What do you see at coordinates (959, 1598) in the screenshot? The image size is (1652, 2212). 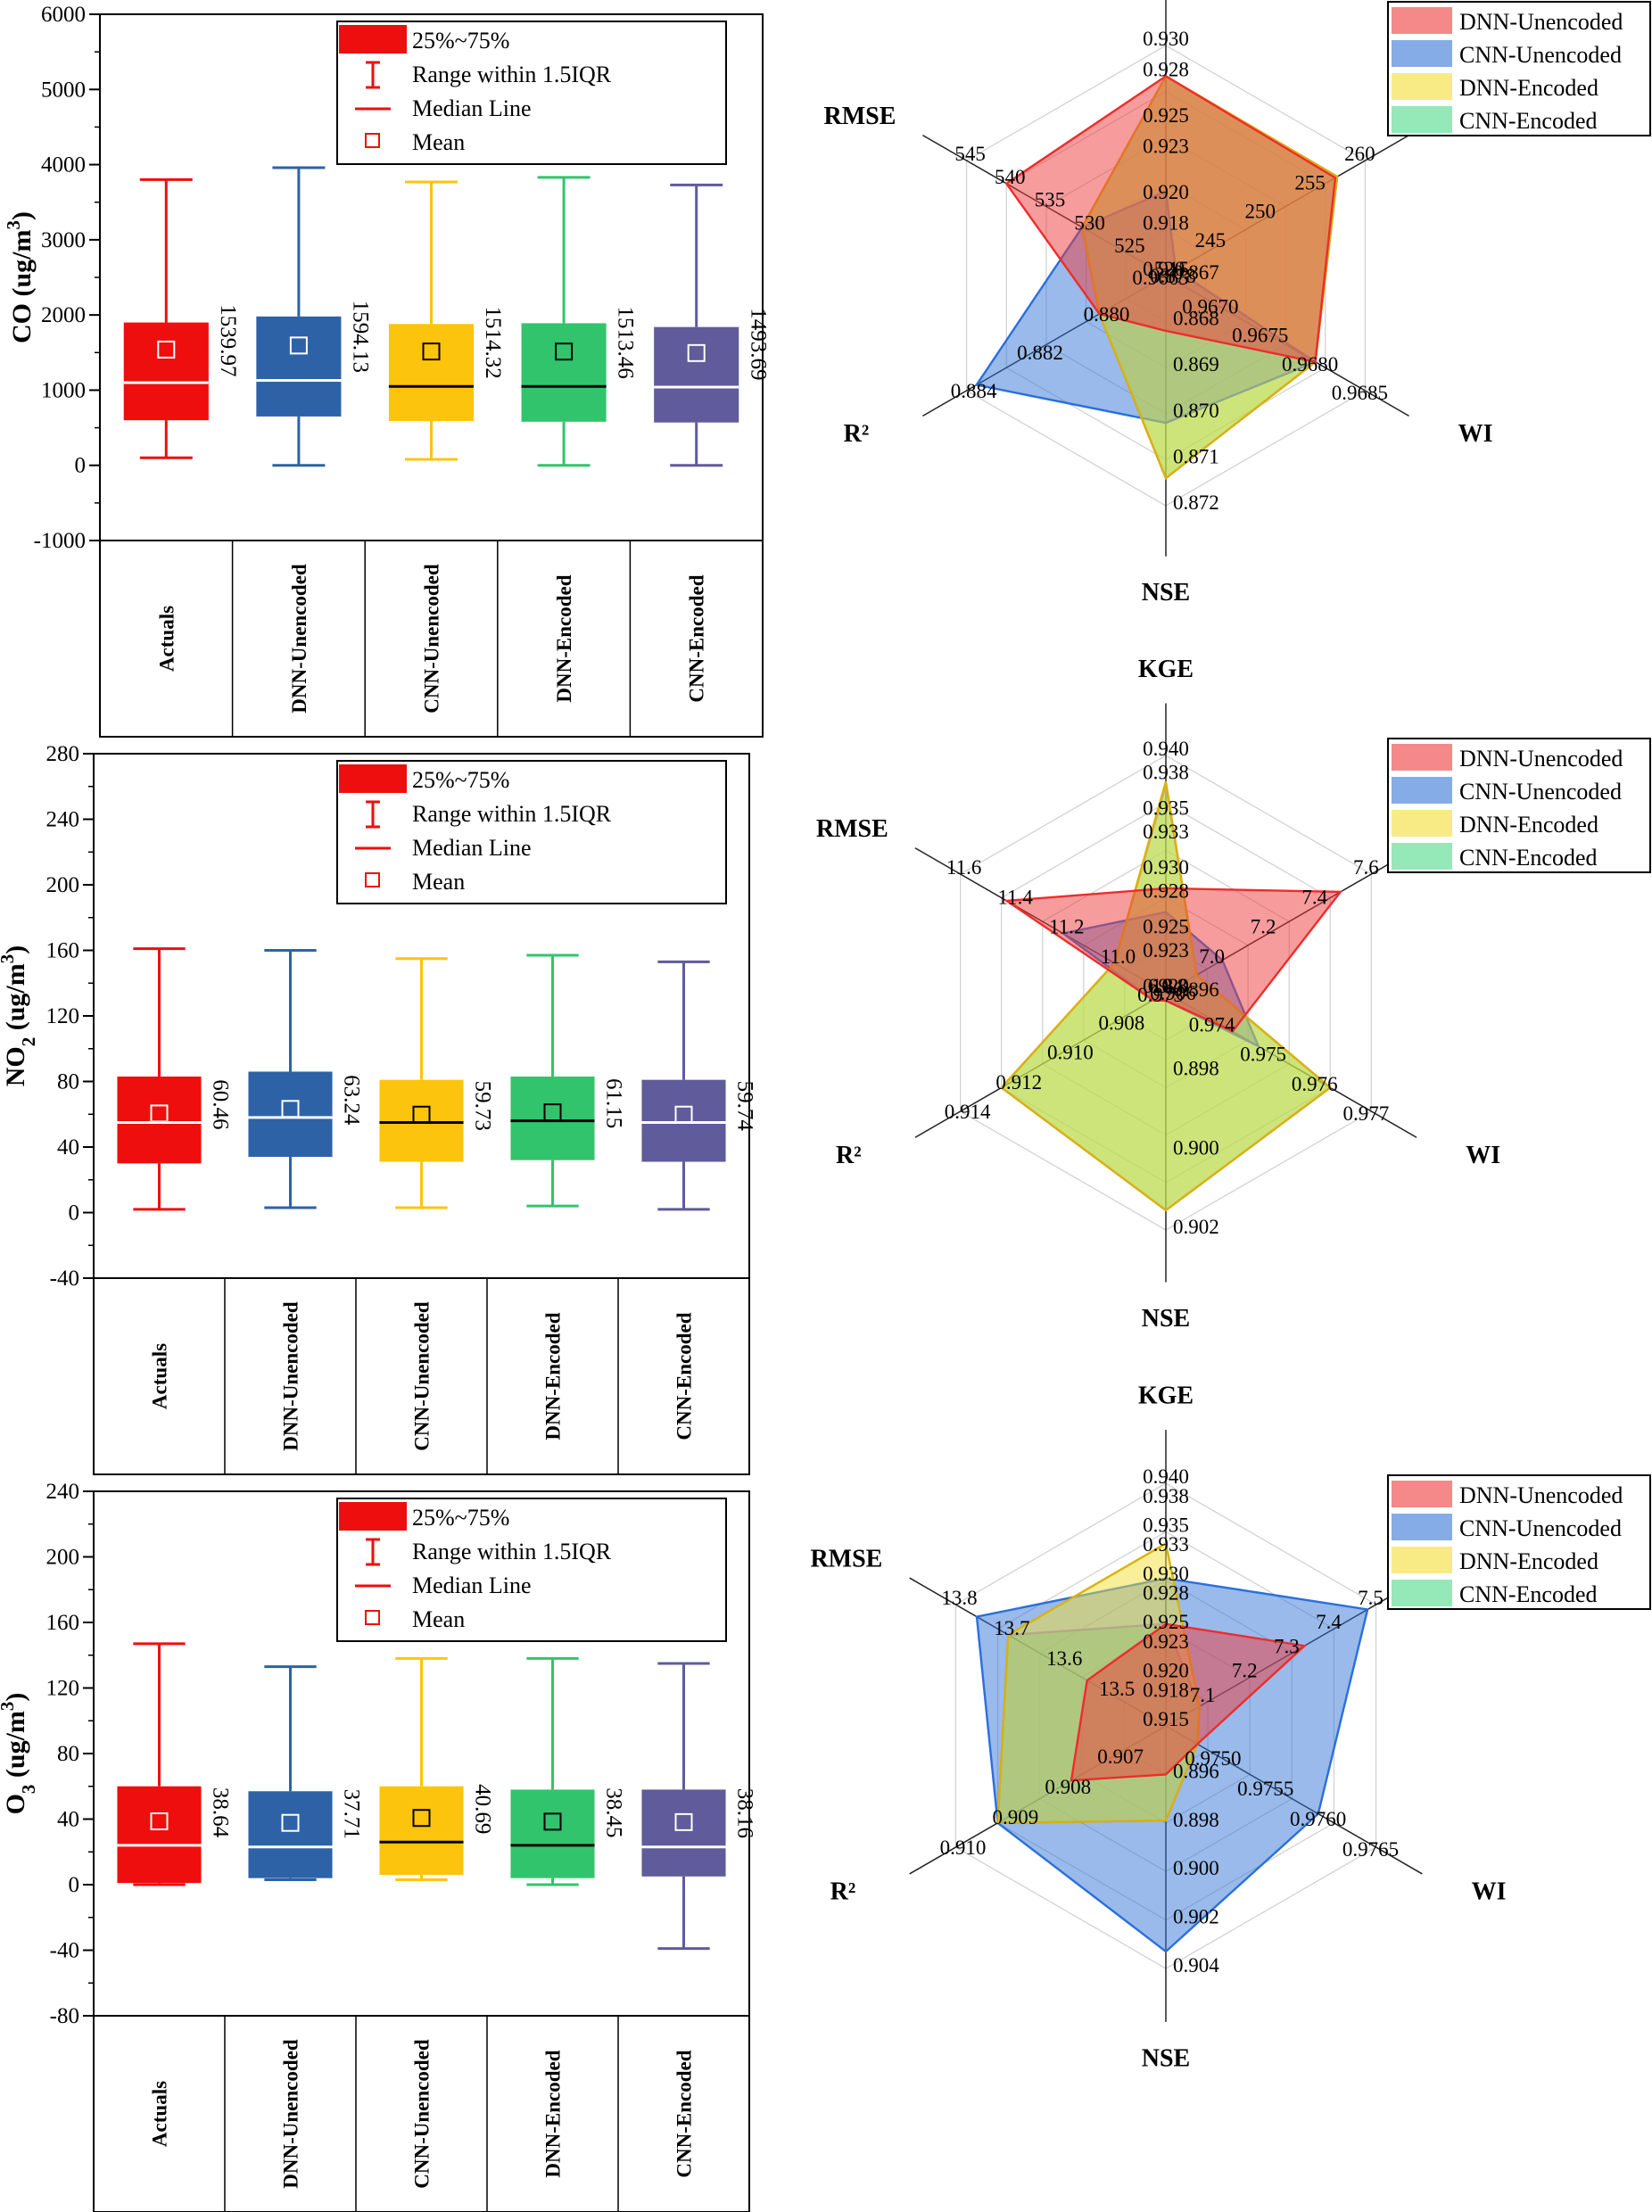 I see `radar-tick-label: 13.8` at bounding box center [959, 1598].